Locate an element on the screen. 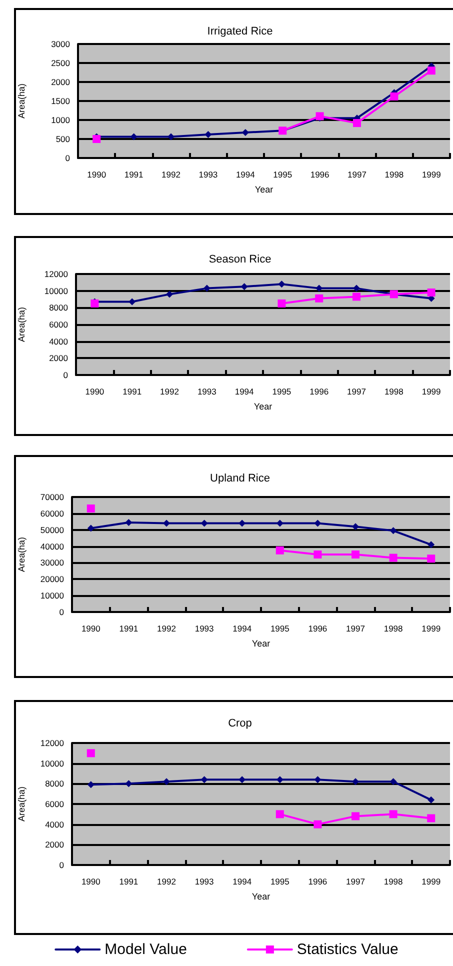 The height and width of the screenshot is (966, 453). y-tick-label: 30000 is located at coordinates (52, 563).